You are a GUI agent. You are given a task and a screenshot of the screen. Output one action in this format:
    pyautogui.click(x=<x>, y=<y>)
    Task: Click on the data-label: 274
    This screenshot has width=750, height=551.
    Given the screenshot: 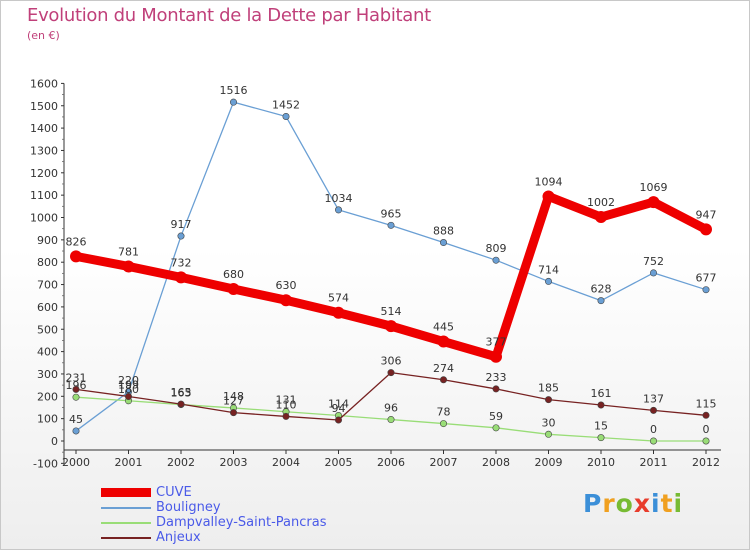 What is the action you would take?
    pyautogui.click(x=443, y=368)
    